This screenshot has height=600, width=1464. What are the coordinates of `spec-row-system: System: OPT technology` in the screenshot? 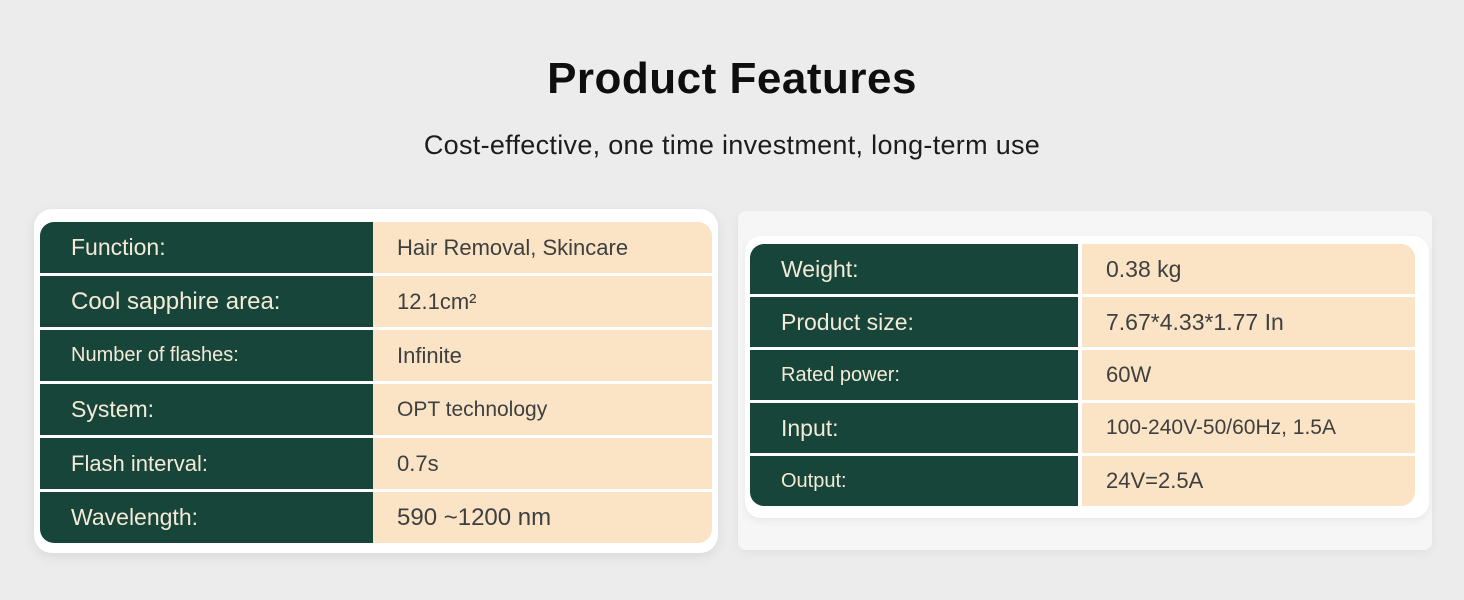 It's located at (376, 409).